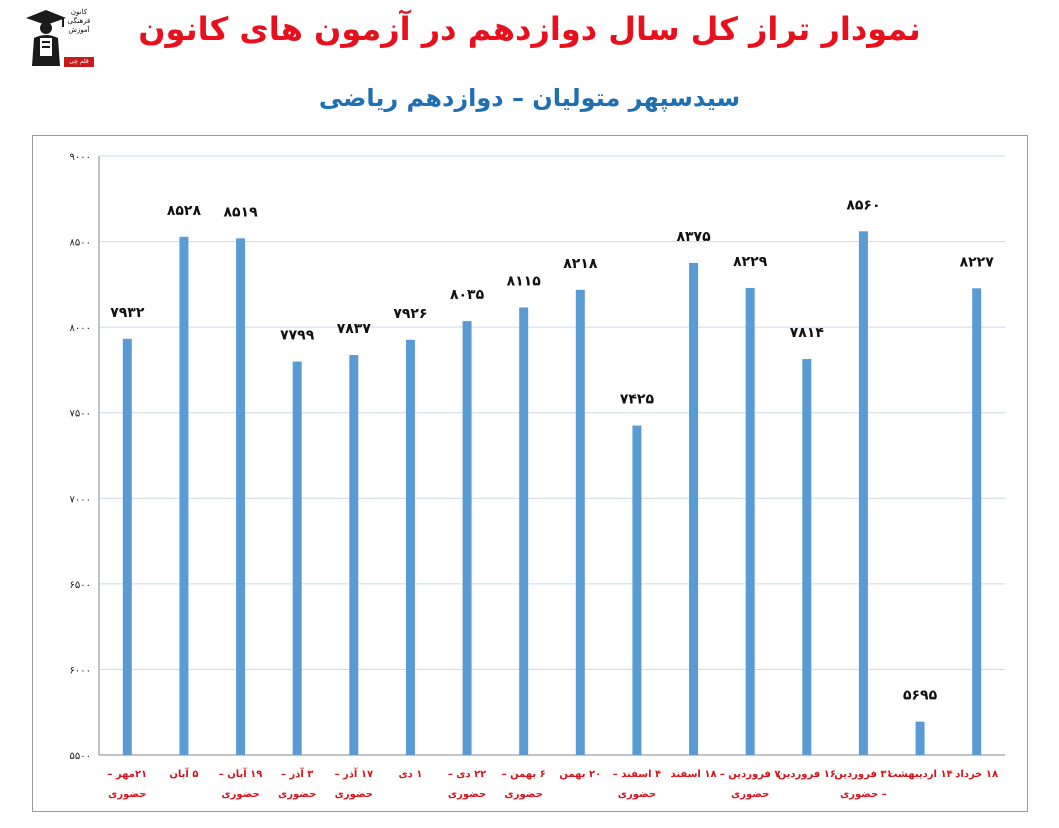 The image size is (1059, 828). I want to click on x-tick-label: ۱۷ آذر –, so click(354, 773).